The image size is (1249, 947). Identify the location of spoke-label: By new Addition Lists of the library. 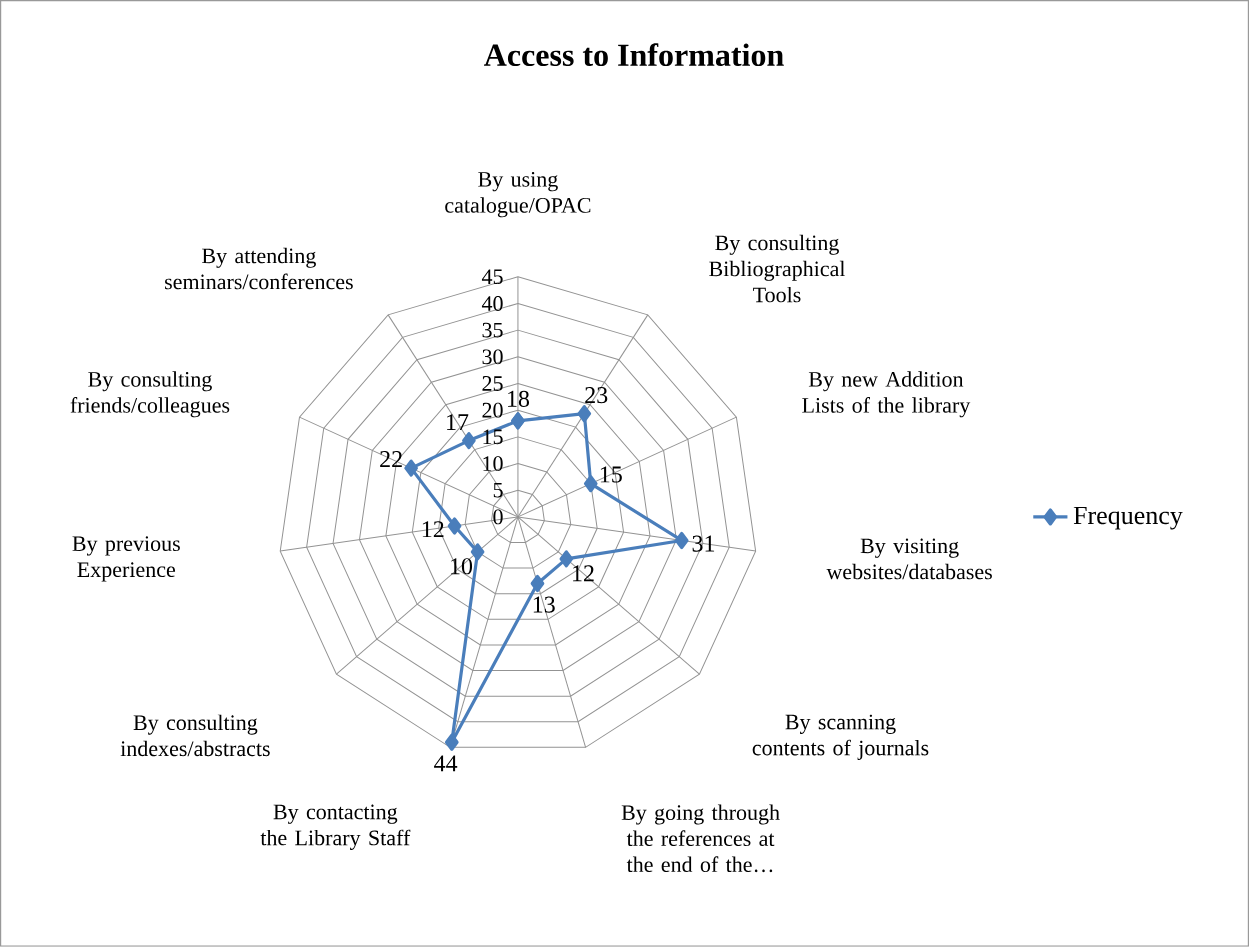
(886, 394).